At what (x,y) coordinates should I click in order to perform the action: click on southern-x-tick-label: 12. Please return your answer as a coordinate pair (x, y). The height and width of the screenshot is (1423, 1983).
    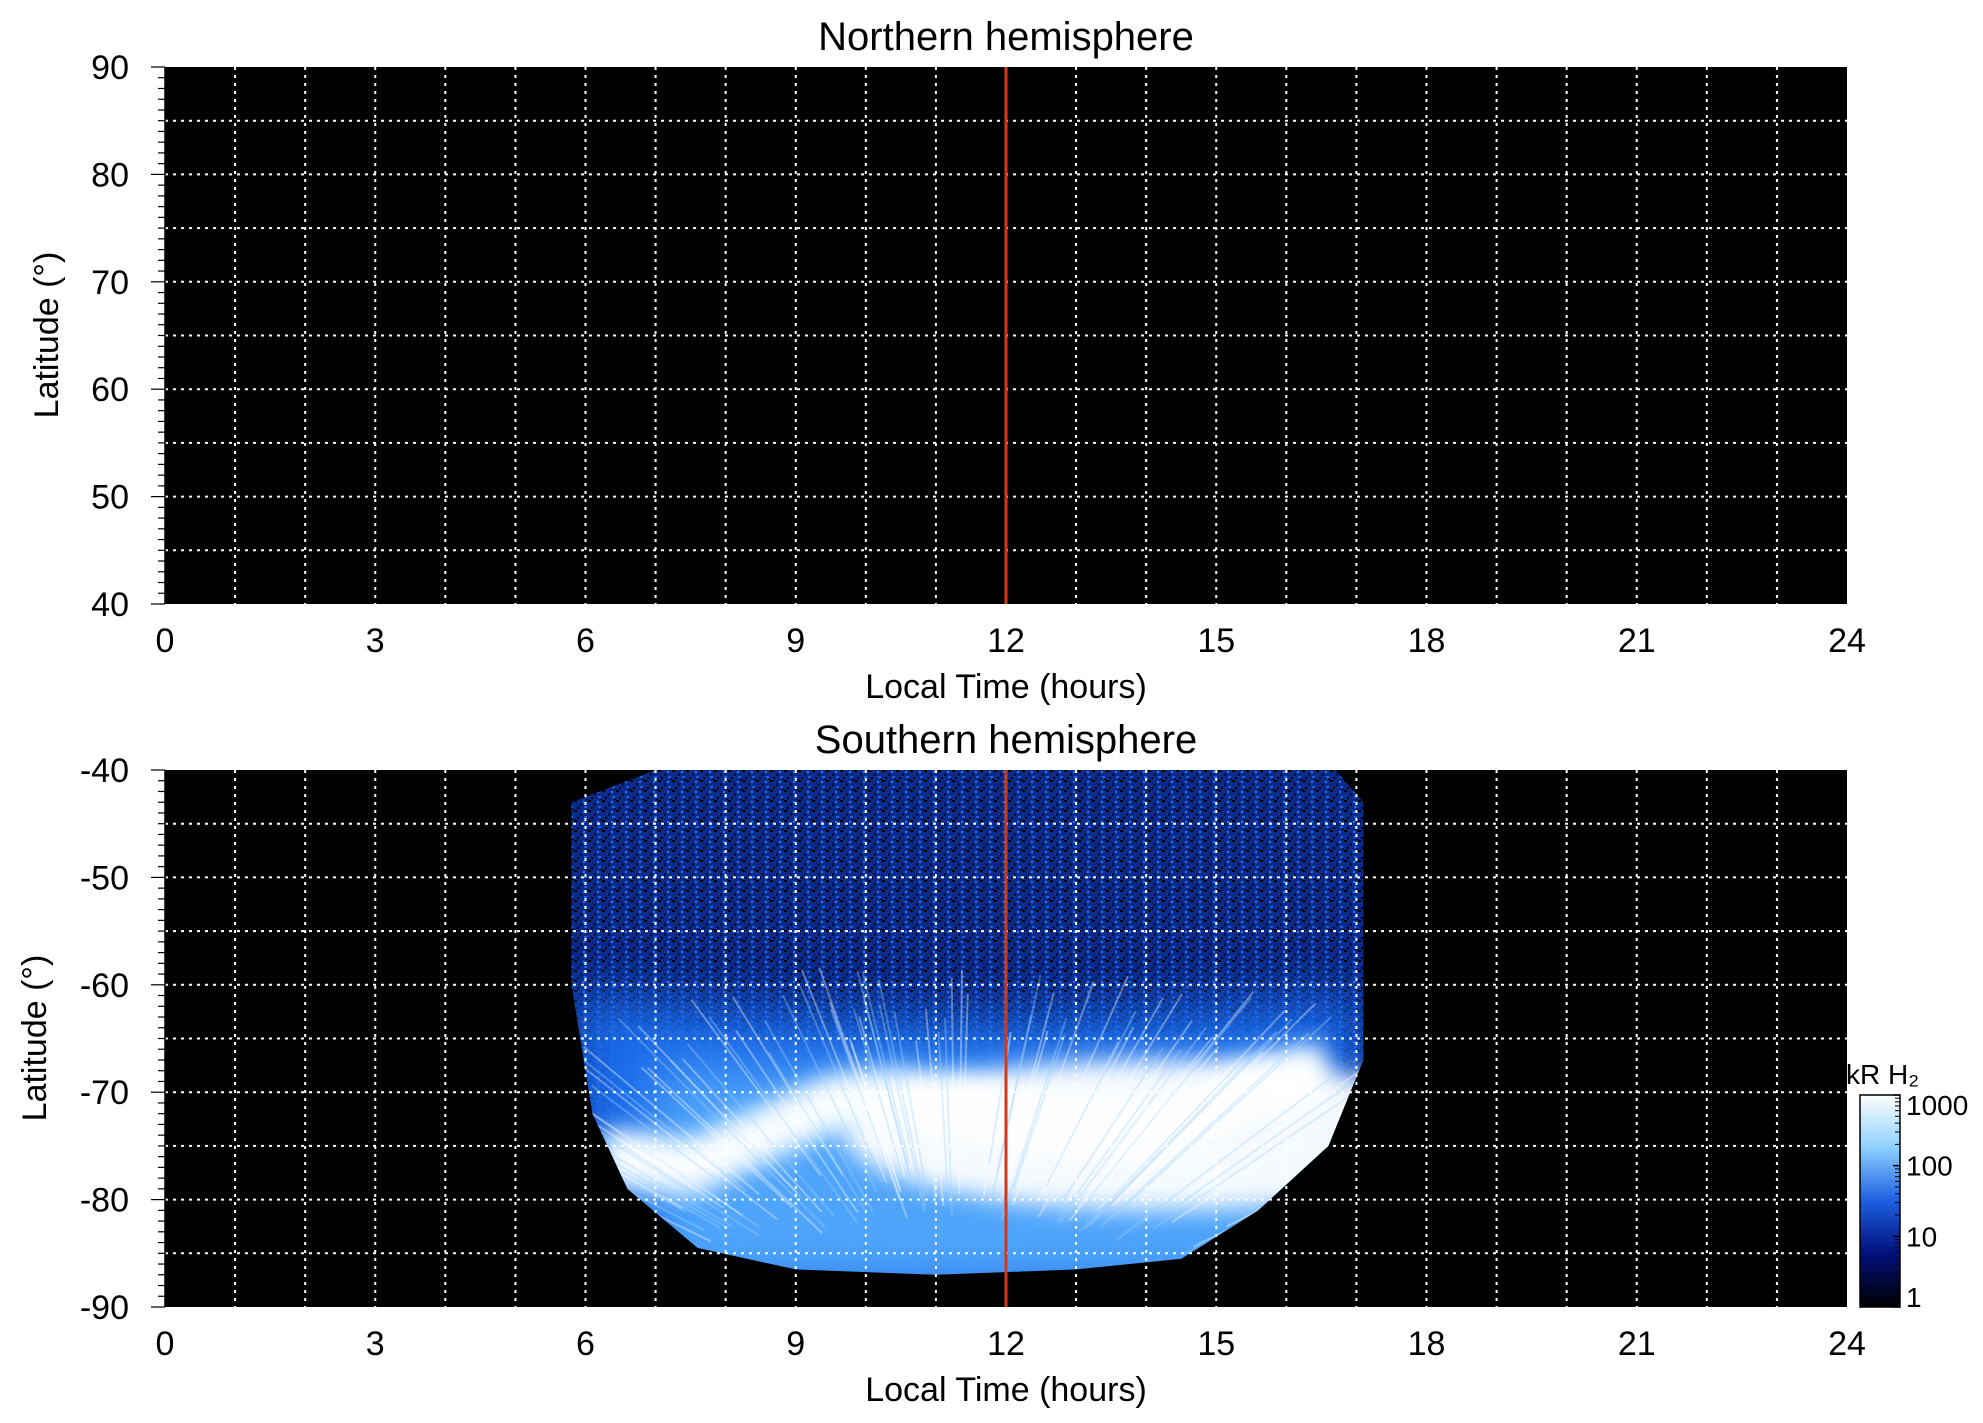
    Looking at the image, I should click on (1006, 1344).